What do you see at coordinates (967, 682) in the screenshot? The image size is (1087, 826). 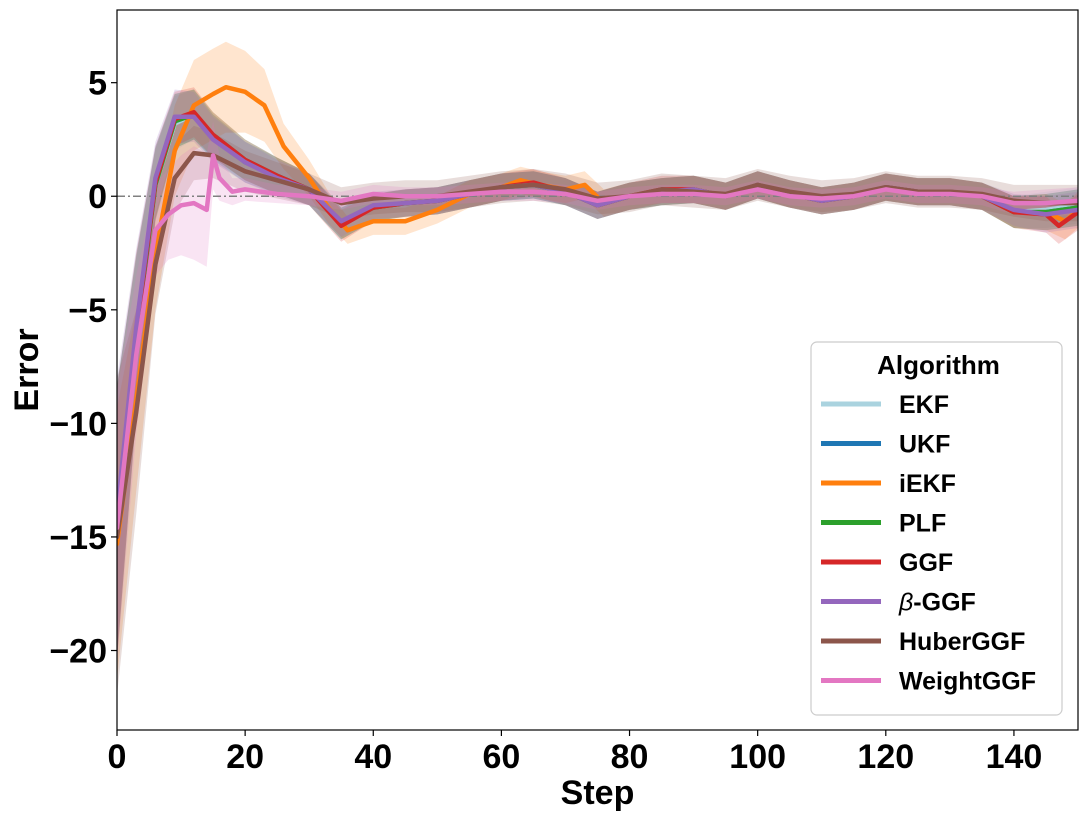 I see `legend-label-weightggf: WeightGGF` at bounding box center [967, 682].